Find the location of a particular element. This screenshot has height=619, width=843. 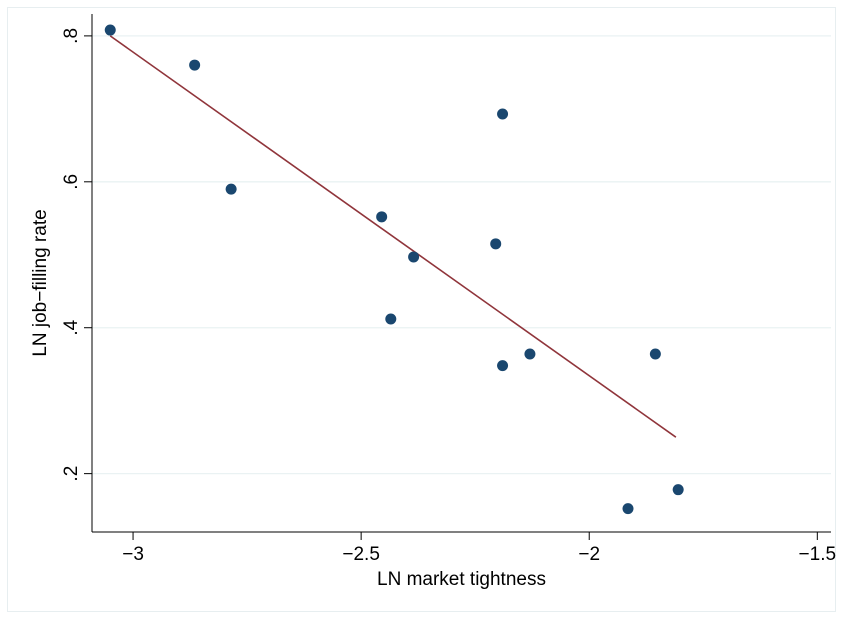

x-tick-label-2: −2 is located at coordinates (589, 554).